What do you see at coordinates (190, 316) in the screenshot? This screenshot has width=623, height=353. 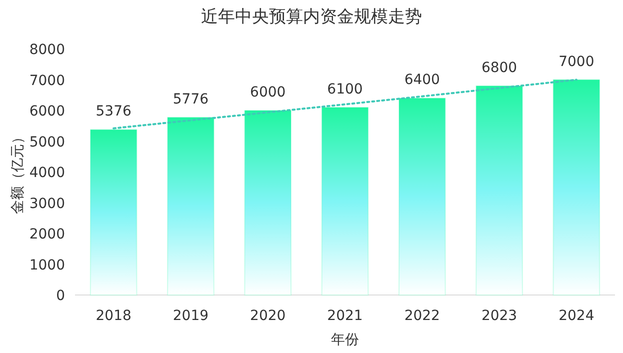 I see `x-tick-label: 2019` at bounding box center [190, 316].